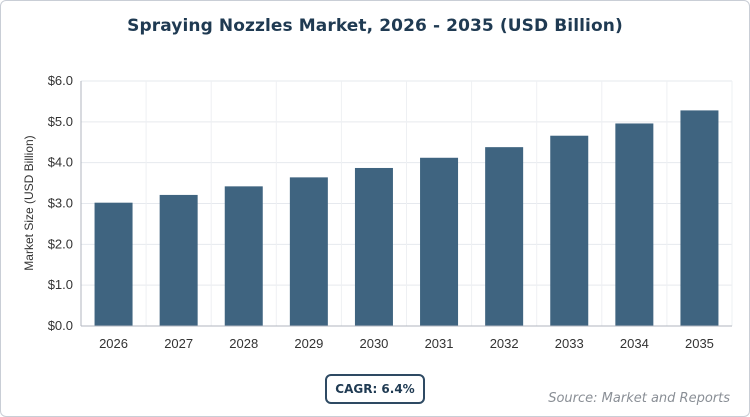 The width and height of the screenshot is (750, 417). Describe the element at coordinates (639, 398) in the screenshot. I see `source-text: Source: Market and Reports` at that location.